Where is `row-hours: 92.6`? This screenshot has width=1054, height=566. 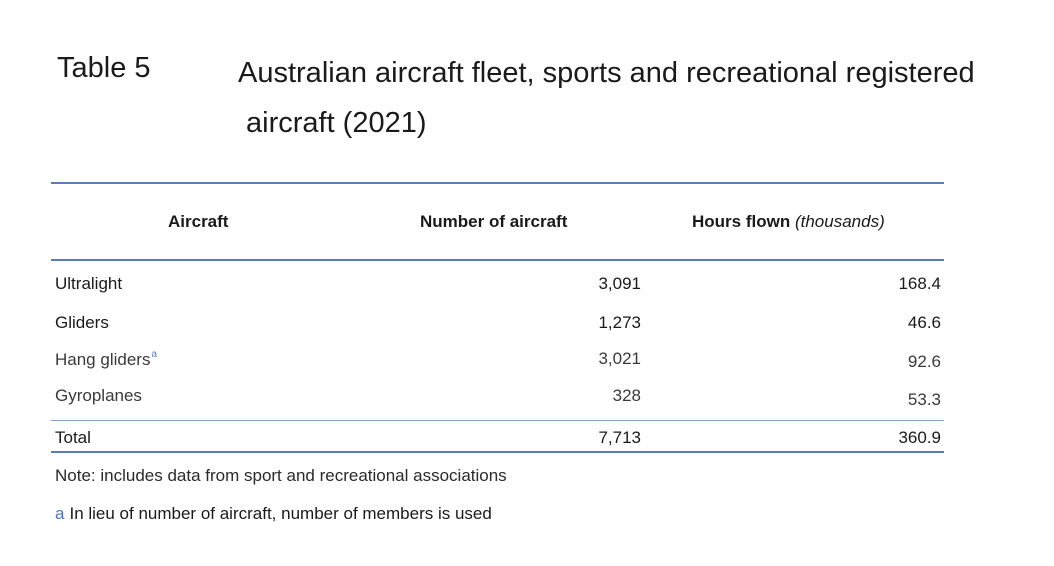 row-hours: 92.6 is located at coordinates (924, 361).